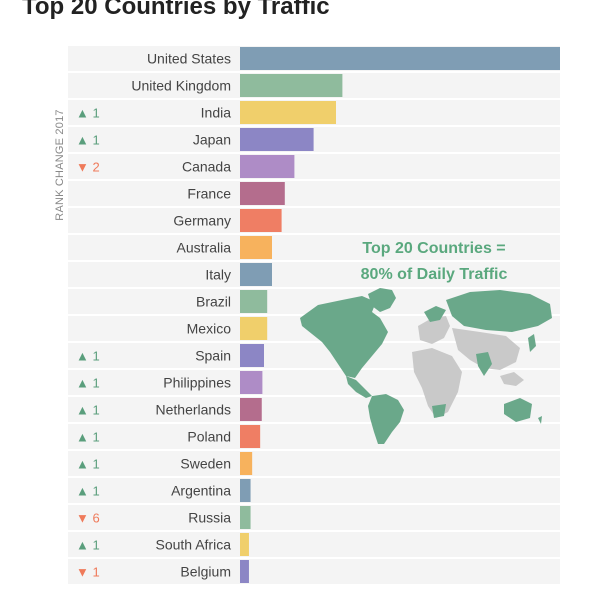  What do you see at coordinates (181, 86) in the screenshot?
I see `country-label: United Kingdom` at bounding box center [181, 86].